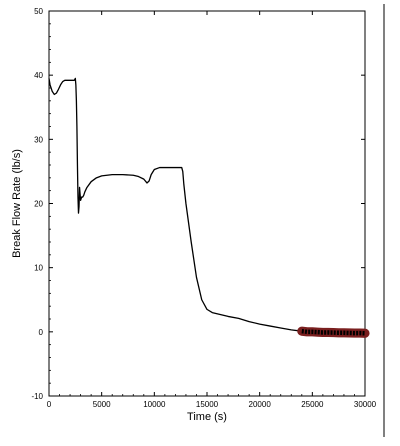  What do you see at coordinates (312, 404) in the screenshot?
I see `x-tick-label: 25000` at bounding box center [312, 404].